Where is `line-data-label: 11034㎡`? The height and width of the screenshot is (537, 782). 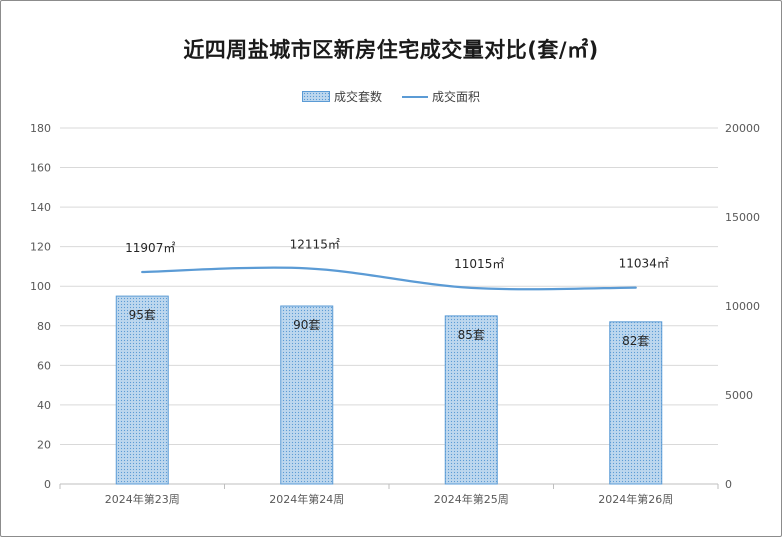
line-data-label: 11034㎡ is located at coordinates (644, 264).